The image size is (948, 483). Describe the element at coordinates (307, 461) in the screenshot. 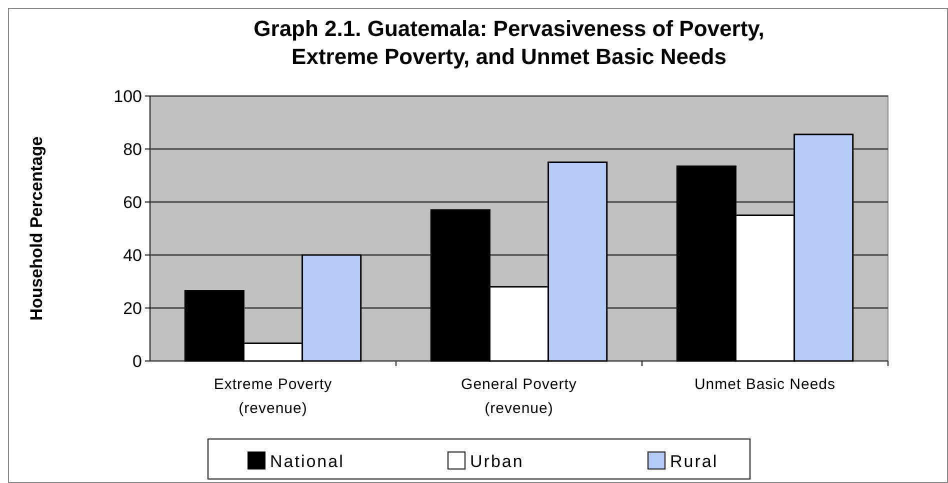

I see `legend-label: National` at that location.